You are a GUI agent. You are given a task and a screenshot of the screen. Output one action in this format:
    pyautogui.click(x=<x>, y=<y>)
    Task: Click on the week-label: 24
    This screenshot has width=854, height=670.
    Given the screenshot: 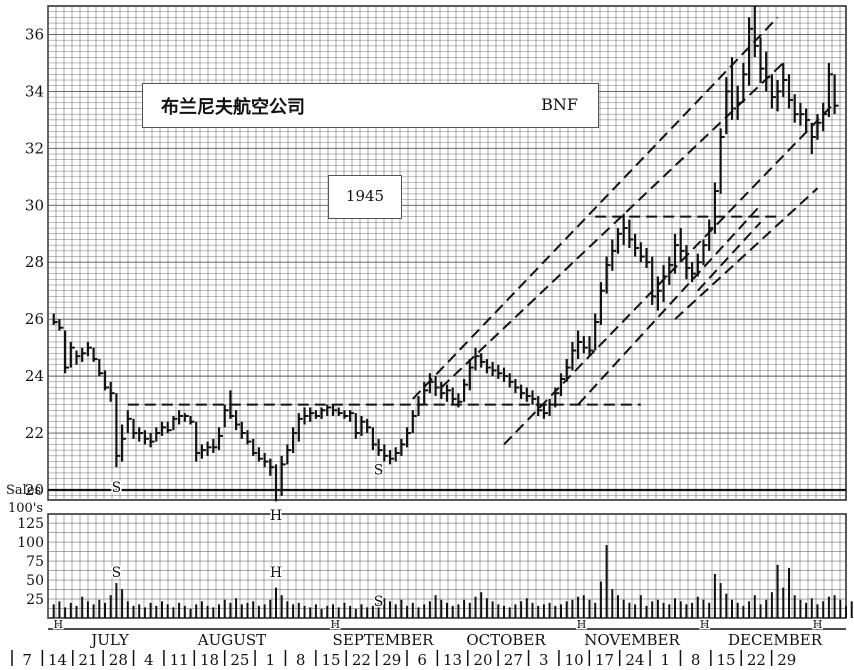 What is the action you would take?
    pyautogui.click(x=634, y=660)
    